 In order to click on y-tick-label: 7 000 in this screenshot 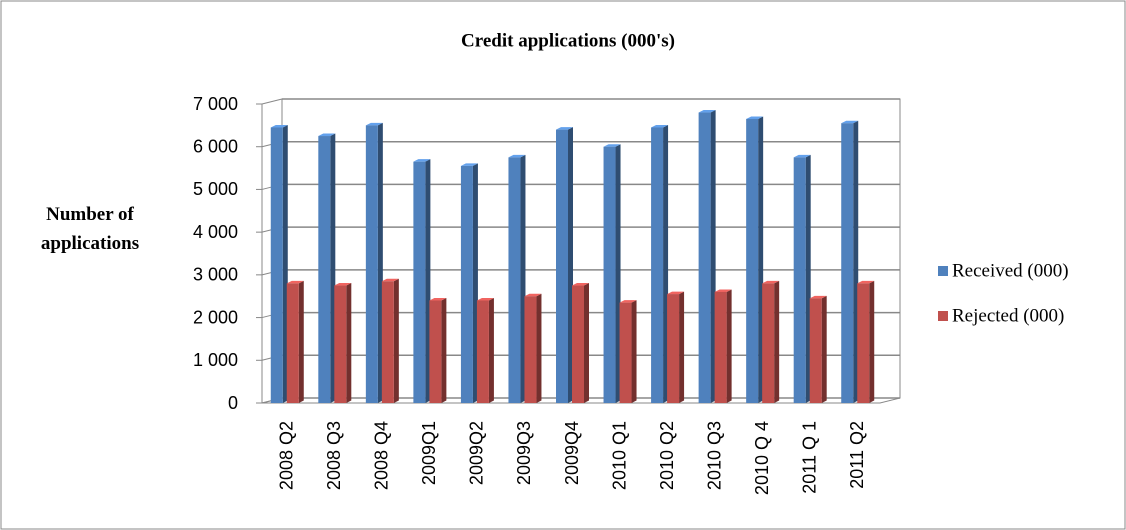, I will do `click(215, 104)`.